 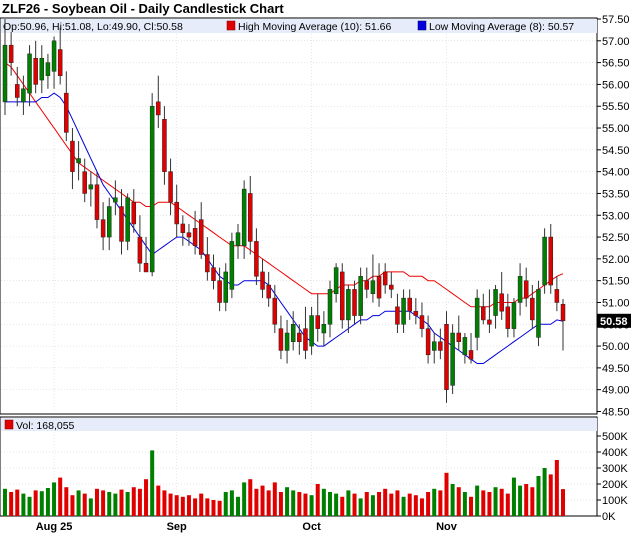 What do you see at coordinates (616, 216) in the screenshot?
I see `price-tick-label: 53.00` at bounding box center [616, 216].